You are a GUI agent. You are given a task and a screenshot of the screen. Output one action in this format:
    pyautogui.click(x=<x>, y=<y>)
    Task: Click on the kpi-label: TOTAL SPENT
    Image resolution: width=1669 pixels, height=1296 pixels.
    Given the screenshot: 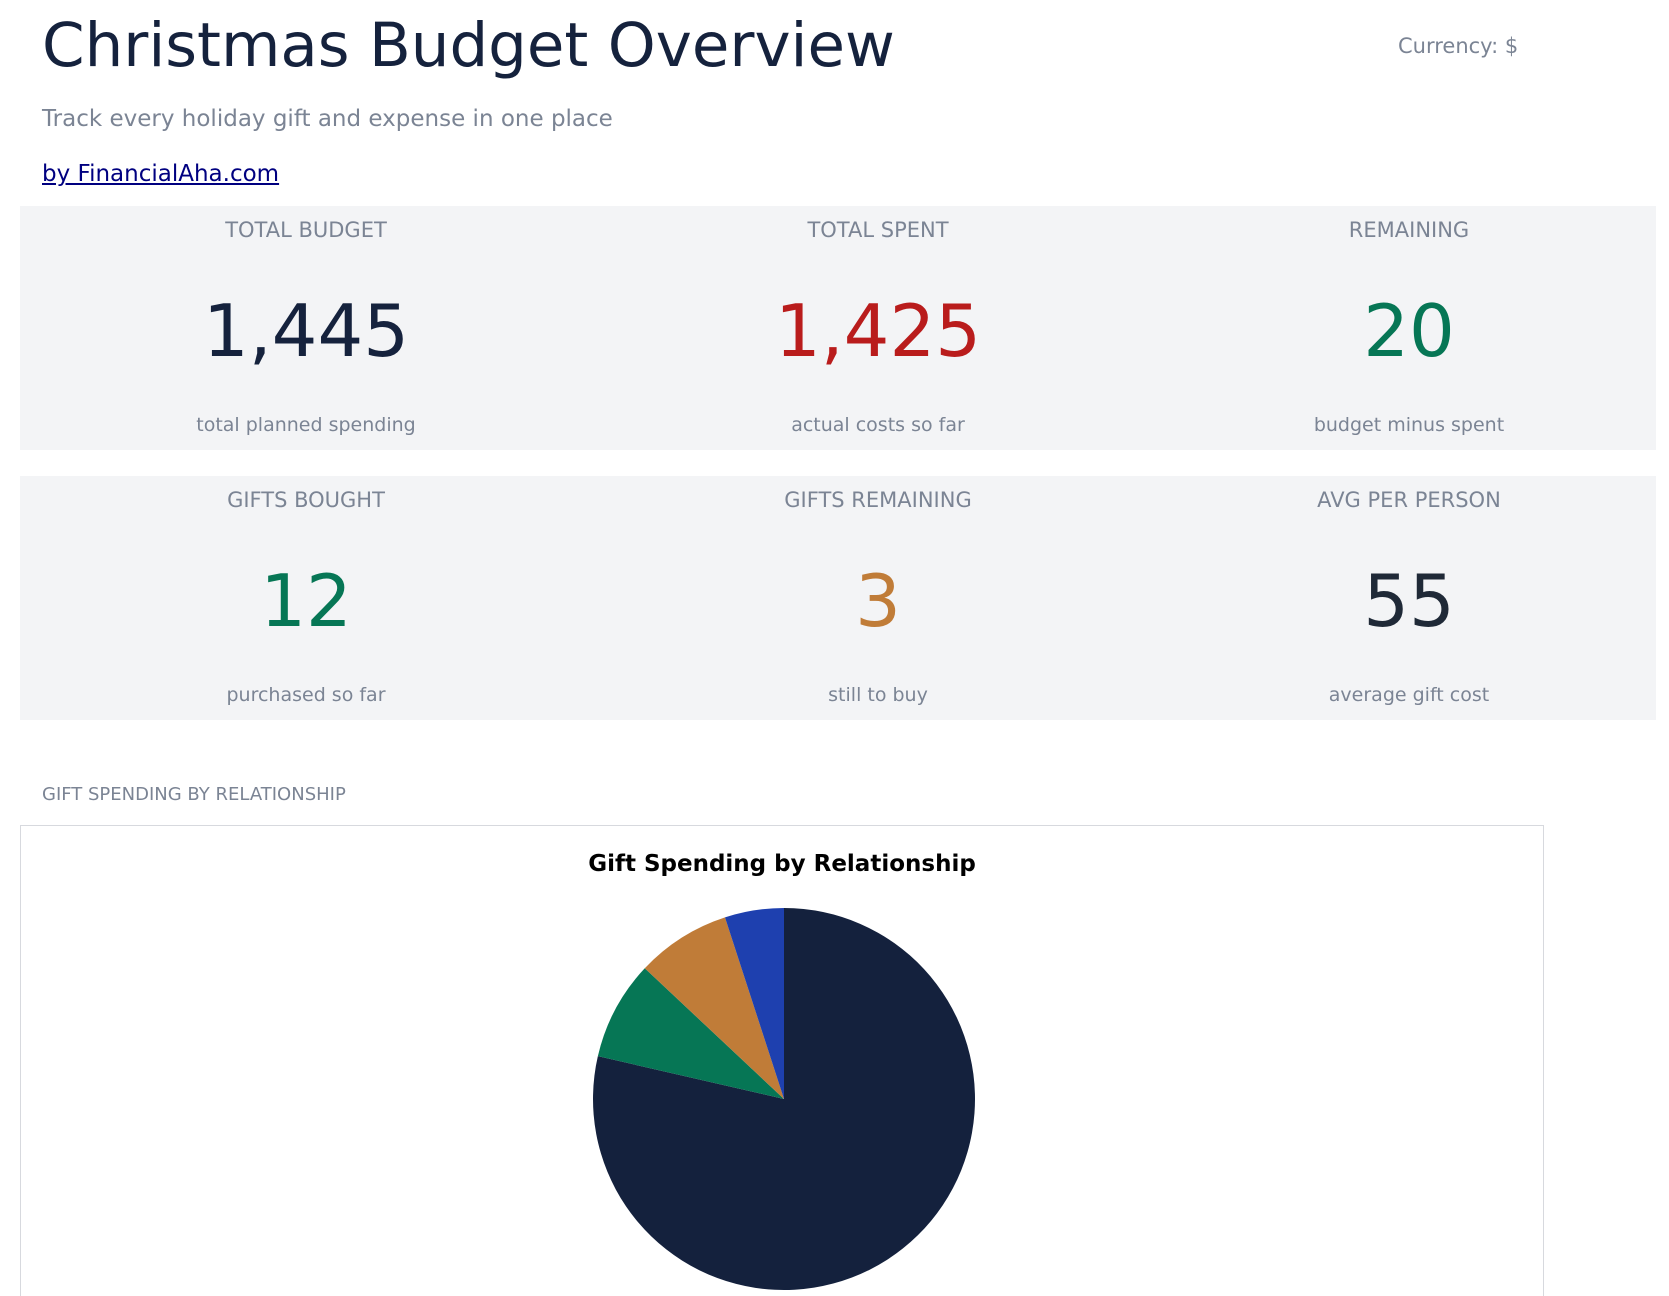 What is the action you would take?
    pyautogui.click(x=878, y=230)
    